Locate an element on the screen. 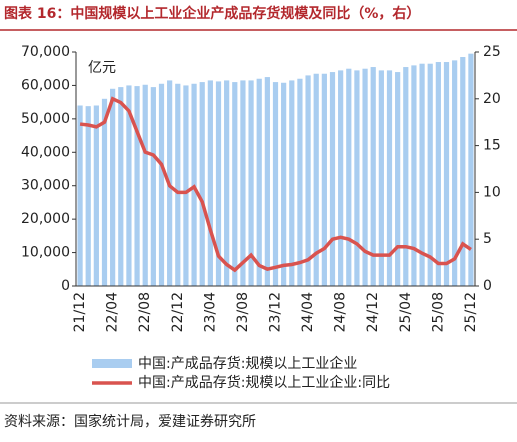  y-tick-label: 10,000 is located at coordinates (45, 253).